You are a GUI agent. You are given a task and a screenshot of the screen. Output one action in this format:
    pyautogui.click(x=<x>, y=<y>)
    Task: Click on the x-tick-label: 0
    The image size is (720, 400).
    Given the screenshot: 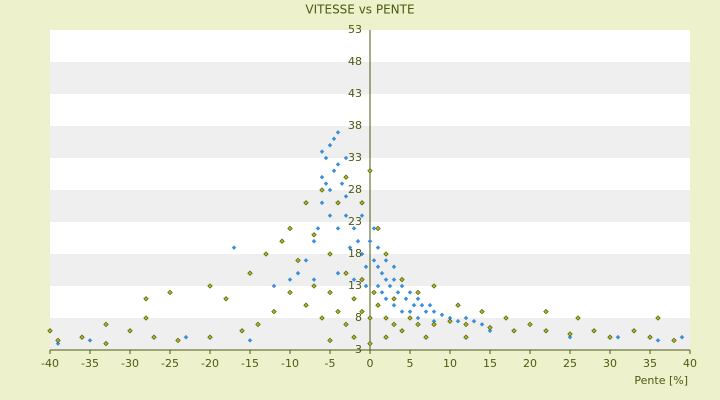 What is the action you would take?
    pyautogui.click(x=370, y=363)
    